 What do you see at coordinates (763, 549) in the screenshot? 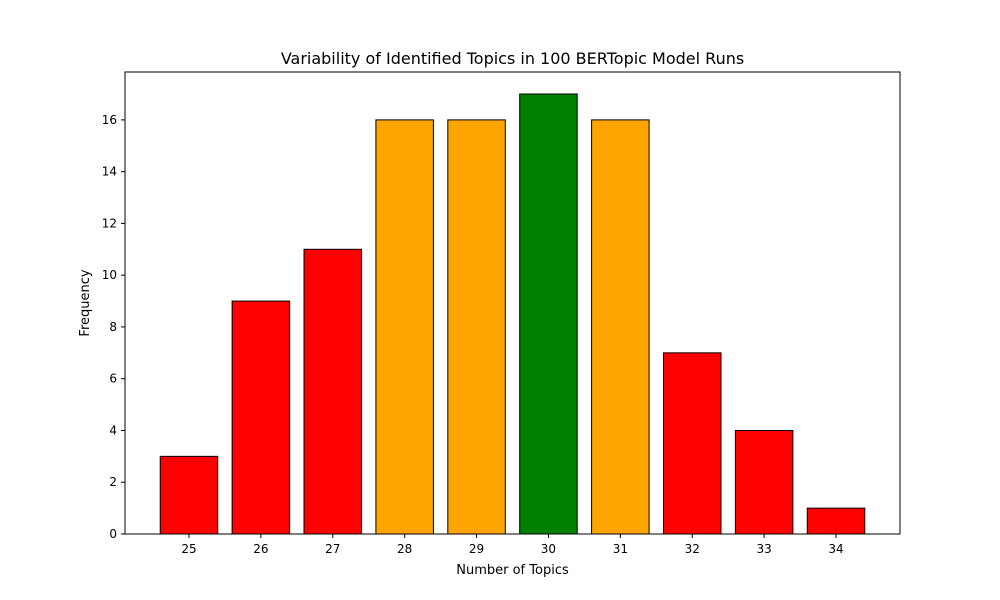
I see `x-tick-label: 33` at bounding box center [763, 549].